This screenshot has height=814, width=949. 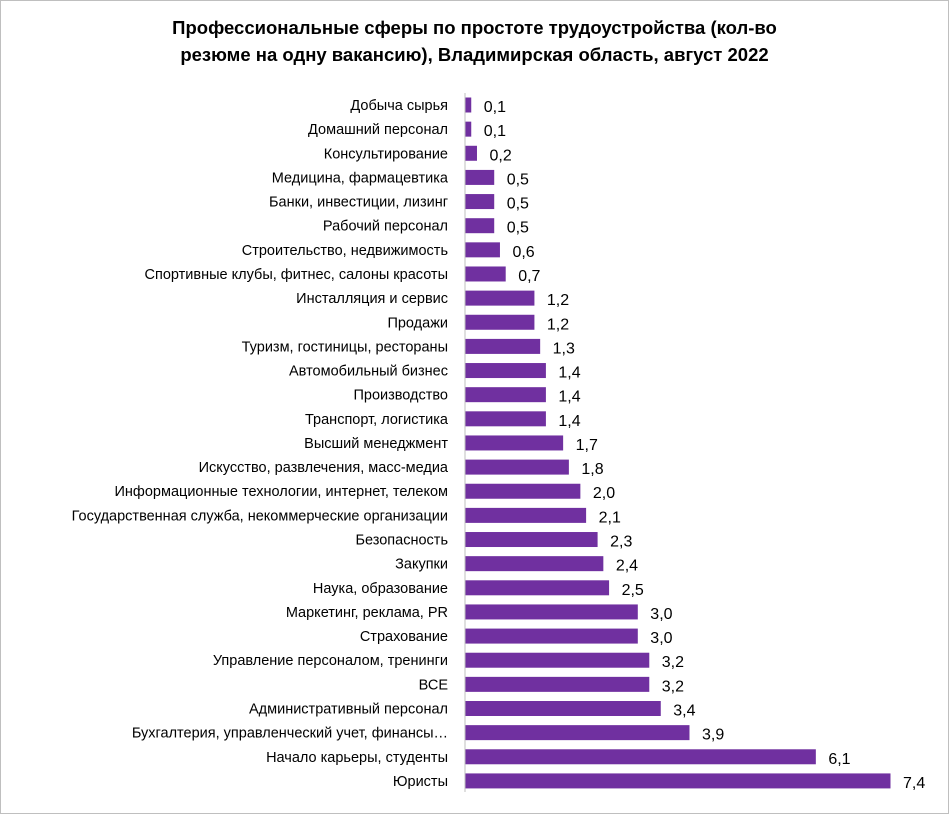 I want to click on data-label: 1,7, so click(x=587, y=445).